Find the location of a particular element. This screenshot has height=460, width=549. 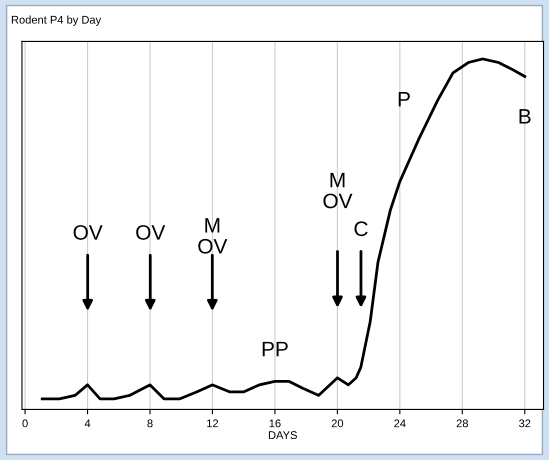

x-tick-label: 8 is located at coordinates (150, 423).